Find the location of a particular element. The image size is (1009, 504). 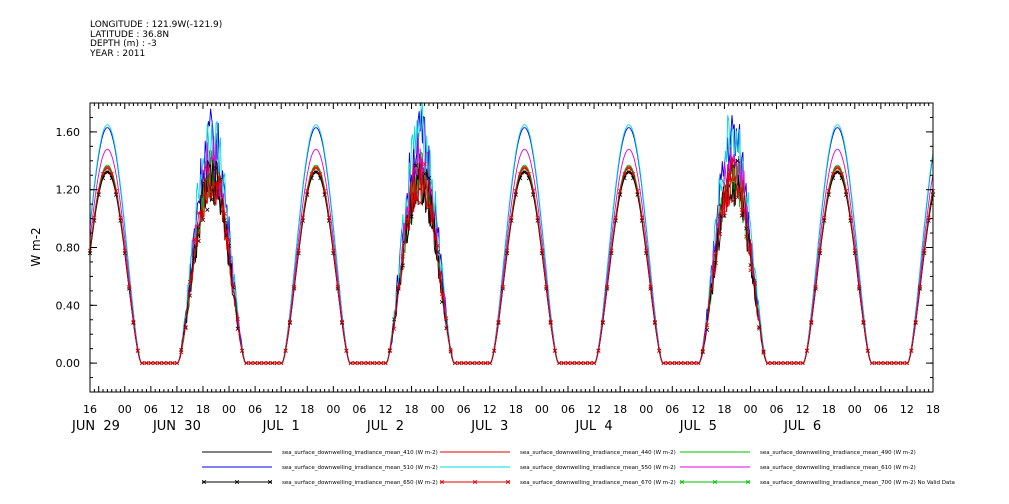

latitude-label: LATITUDE : 36.8N is located at coordinates (130, 34).